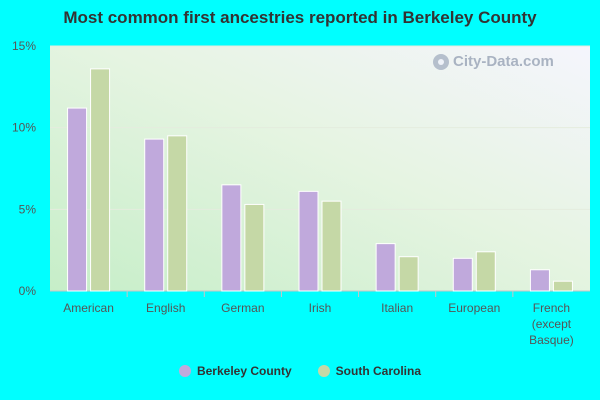 This screenshot has height=400, width=600. Describe the element at coordinates (28, 291) in the screenshot. I see `y-tick-label: 0%` at that location.